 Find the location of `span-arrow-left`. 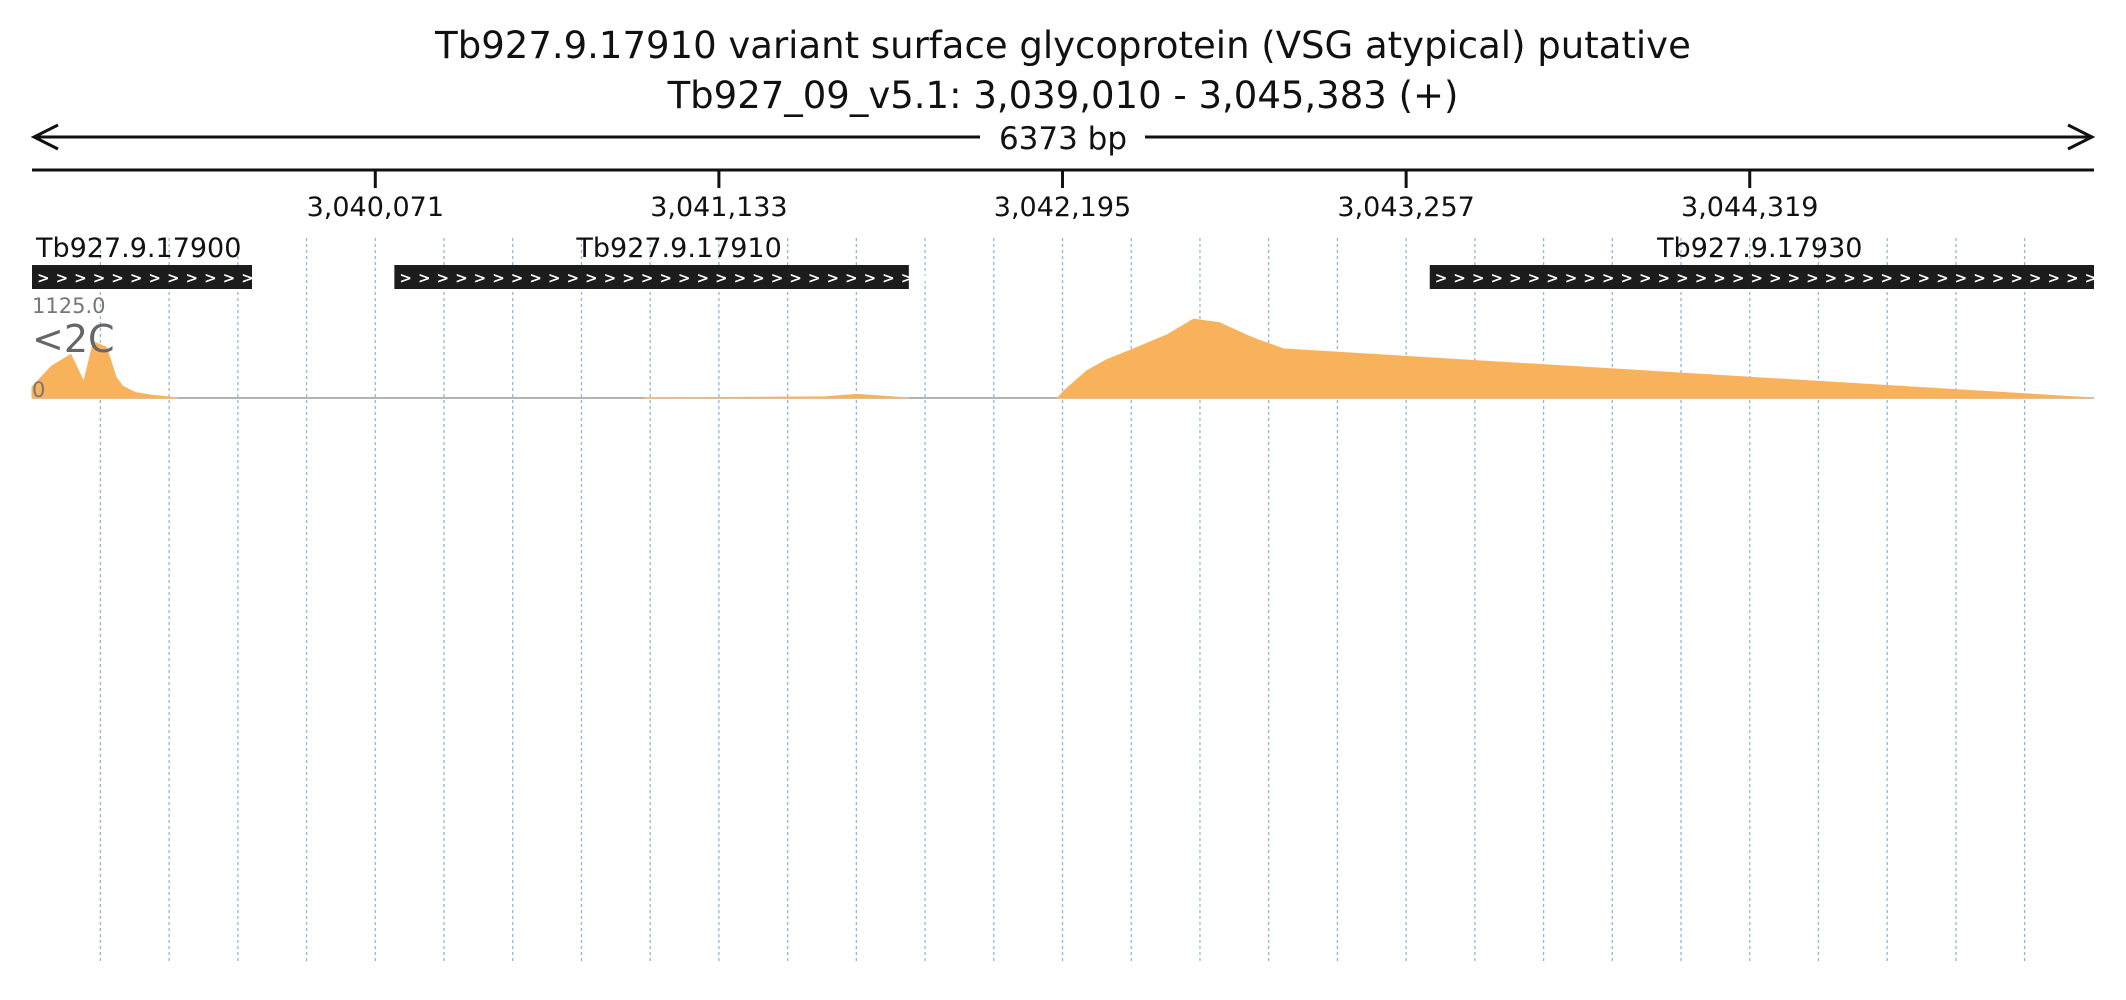

span-arrow-left is located at coordinates (44, 137).